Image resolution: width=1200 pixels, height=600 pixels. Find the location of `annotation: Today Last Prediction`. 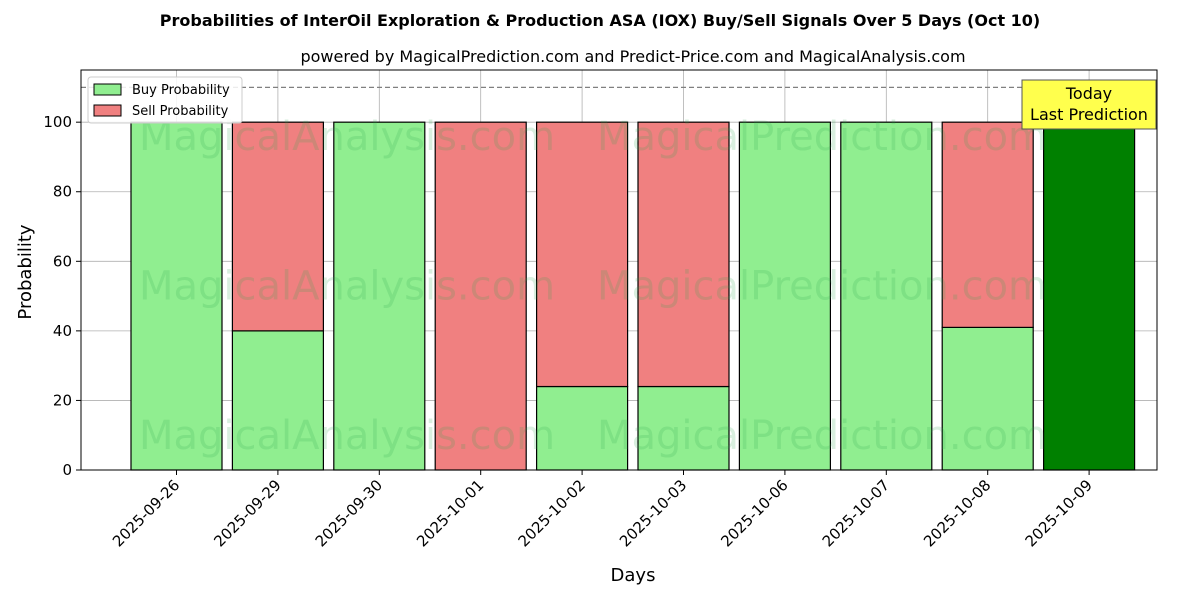

annotation: Today Last Prediction is located at coordinates (1089, 104).